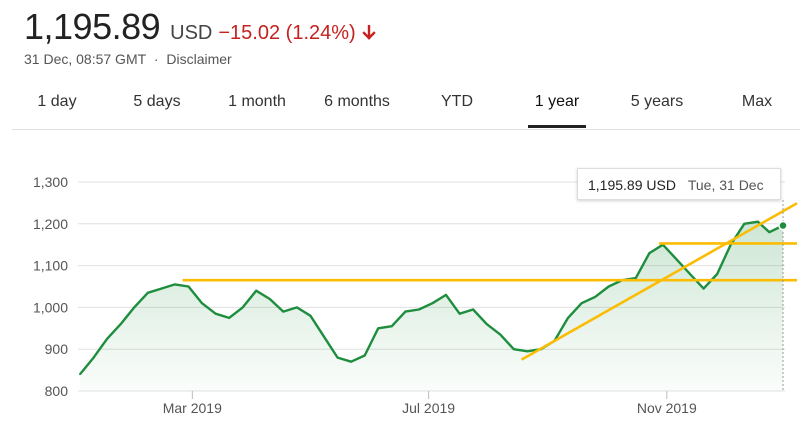 This screenshot has height=421, width=800. What do you see at coordinates (725, 185) in the screenshot?
I see `tooltip-date: Tue, 31 Dec` at bounding box center [725, 185].